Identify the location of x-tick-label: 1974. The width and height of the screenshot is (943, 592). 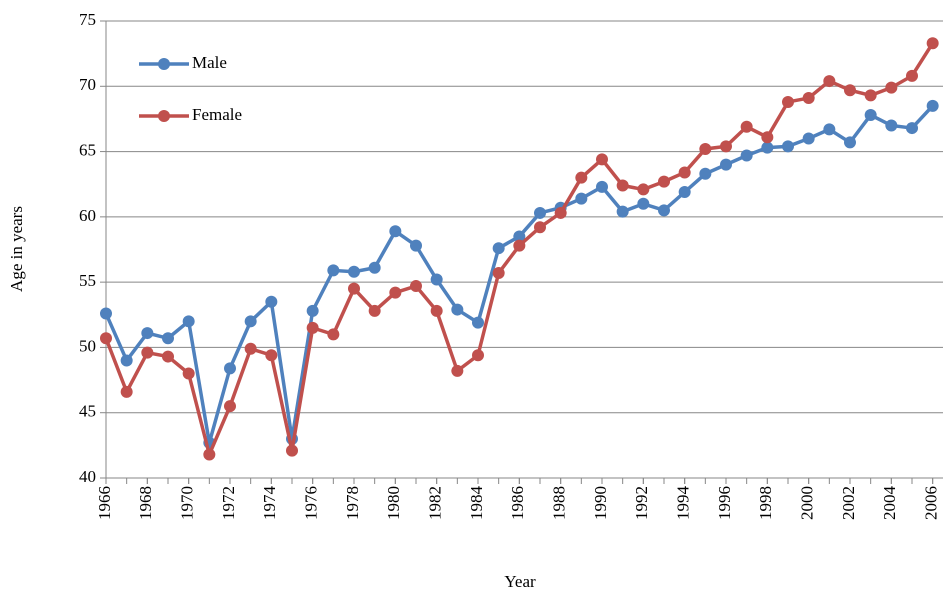
(269, 503).